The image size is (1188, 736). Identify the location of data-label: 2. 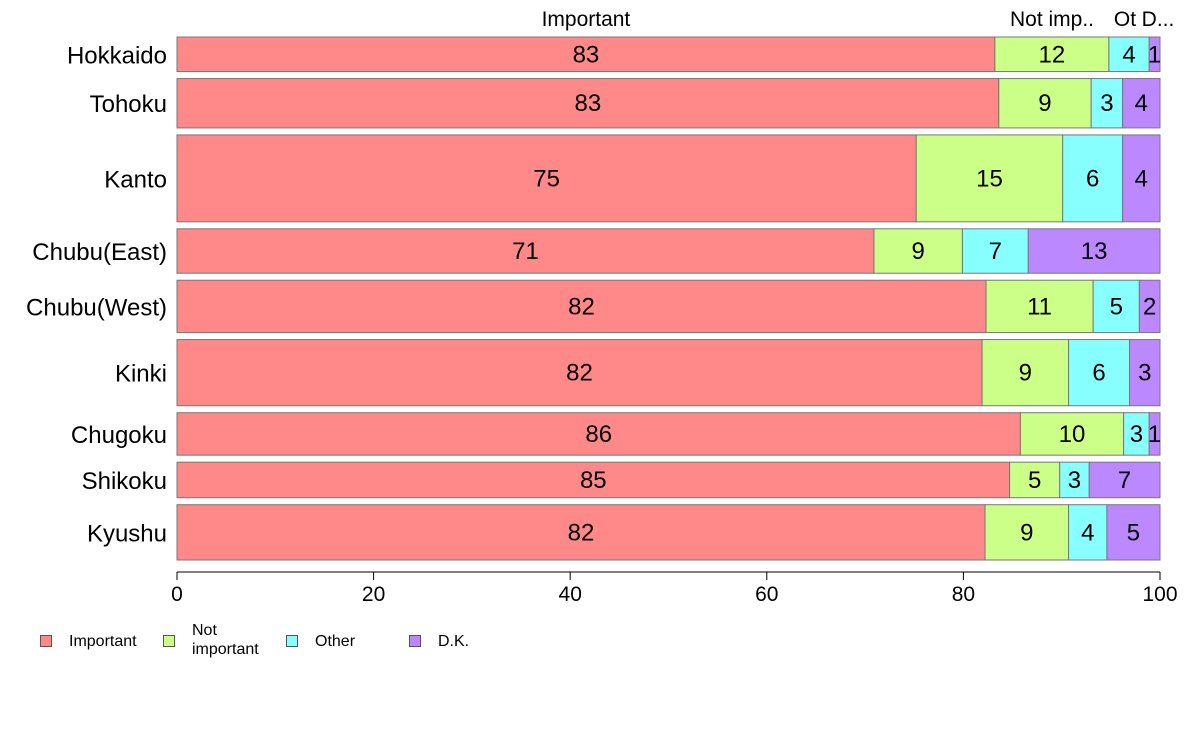
(1149, 306).